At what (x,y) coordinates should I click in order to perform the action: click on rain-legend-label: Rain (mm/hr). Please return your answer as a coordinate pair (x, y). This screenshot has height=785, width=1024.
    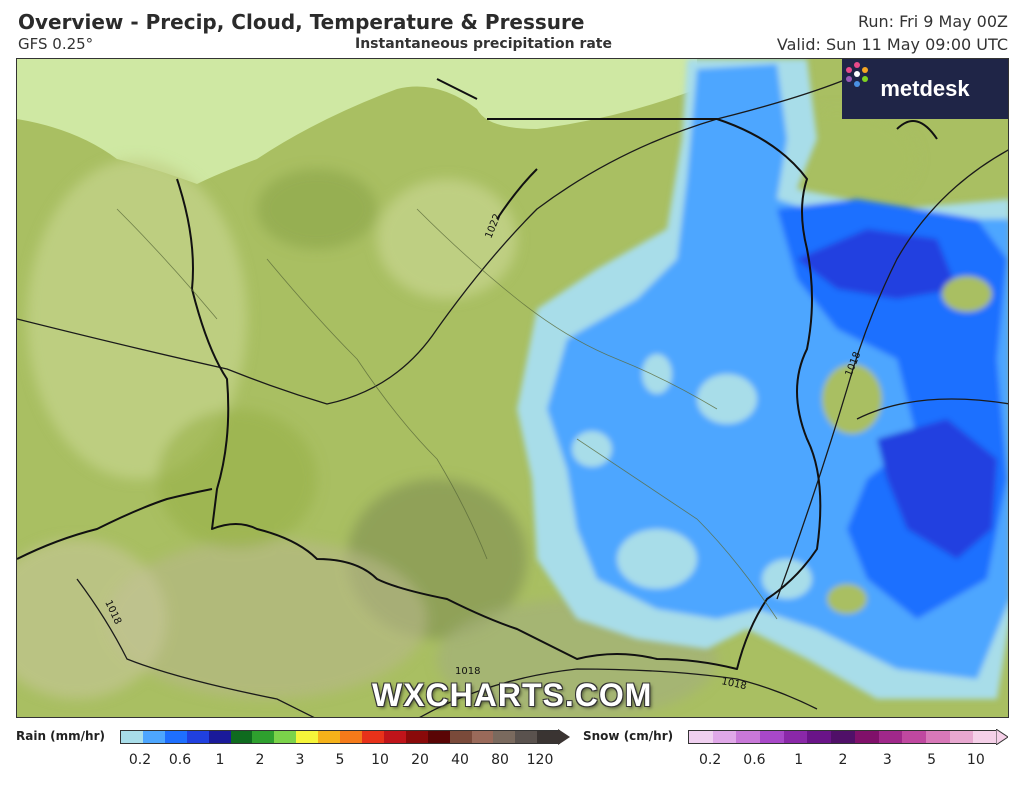
    Looking at the image, I should click on (60, 736).